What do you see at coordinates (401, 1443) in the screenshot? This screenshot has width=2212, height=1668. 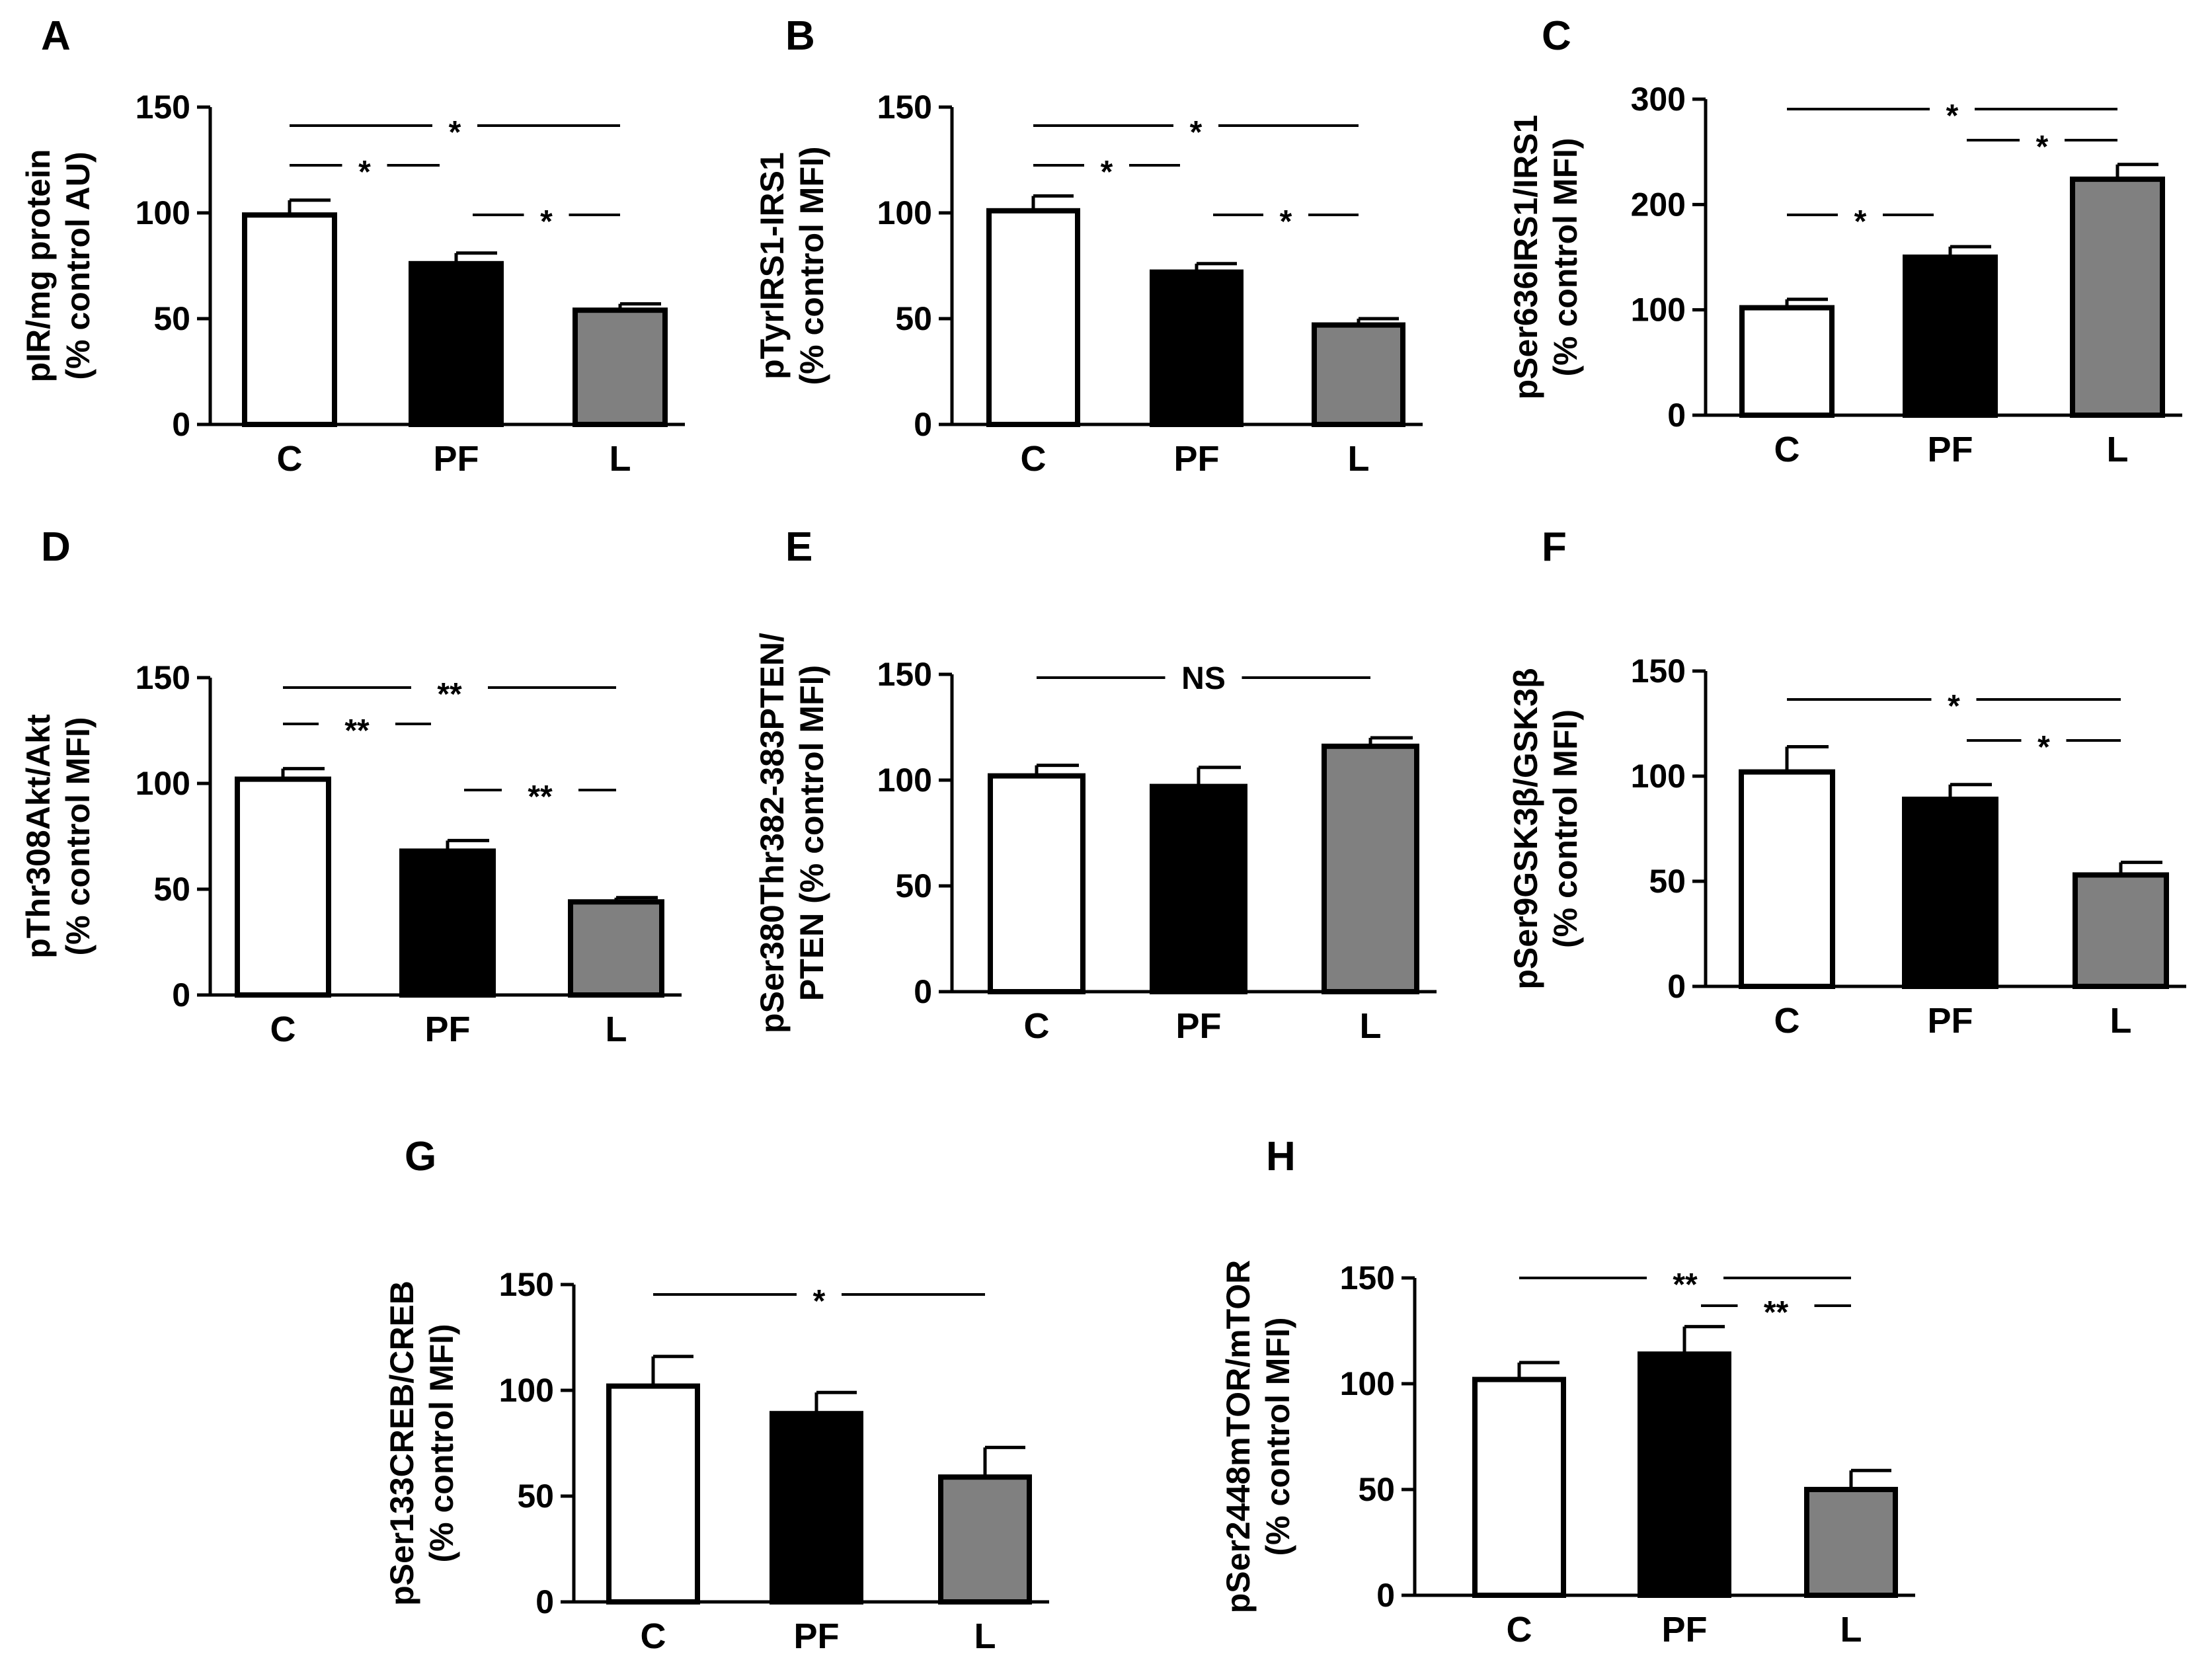 I see `y-axis-title: pSer133CREB/CREB` at bounding box center [401, 1443].